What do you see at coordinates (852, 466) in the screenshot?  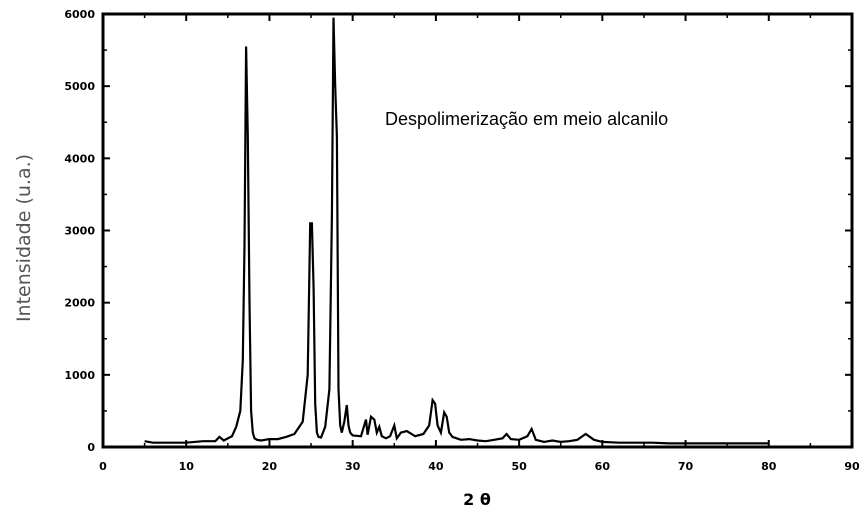 I see `x-tick-label: 90` at bounding box center [852, 466].